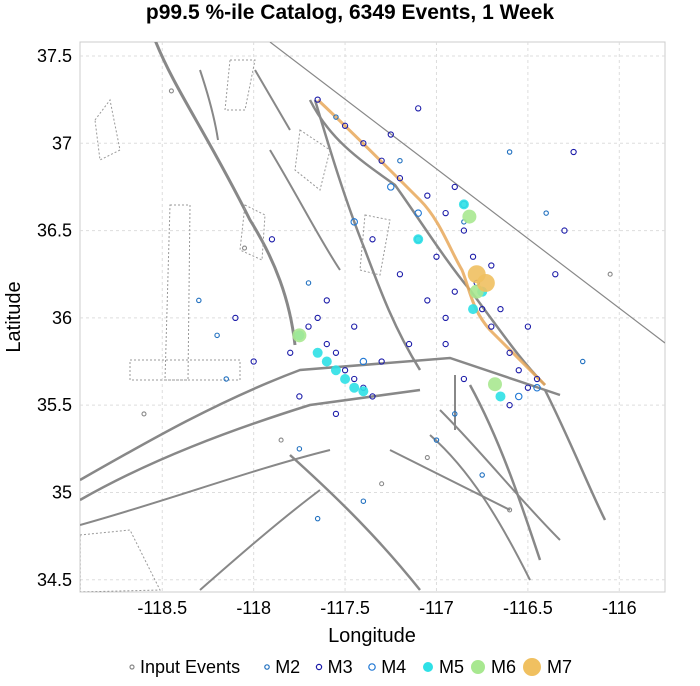 The width and height of the screenshot is (700, 686). Describe the element at coordinates (386, 608) in the screenshot. I see `x-axis-ticks: -118.5 -118 -117.5 -117 -116.5 -116` at that location.